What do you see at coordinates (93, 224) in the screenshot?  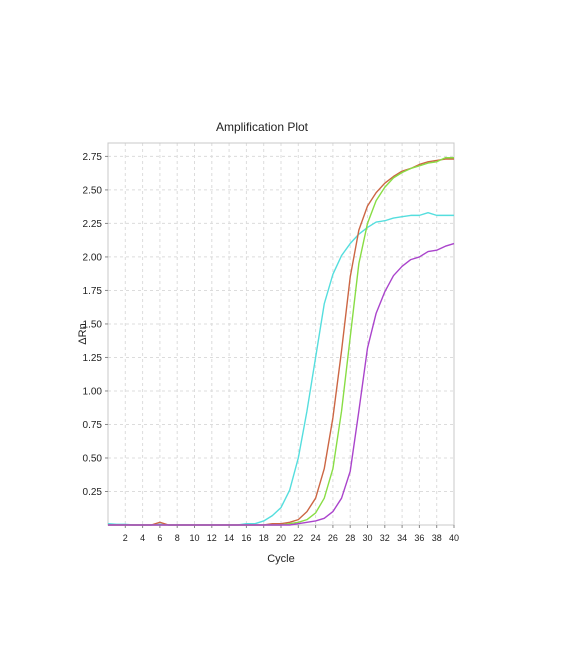 I see `y-tick-label: 2.25` at bounding box center [93, 224].